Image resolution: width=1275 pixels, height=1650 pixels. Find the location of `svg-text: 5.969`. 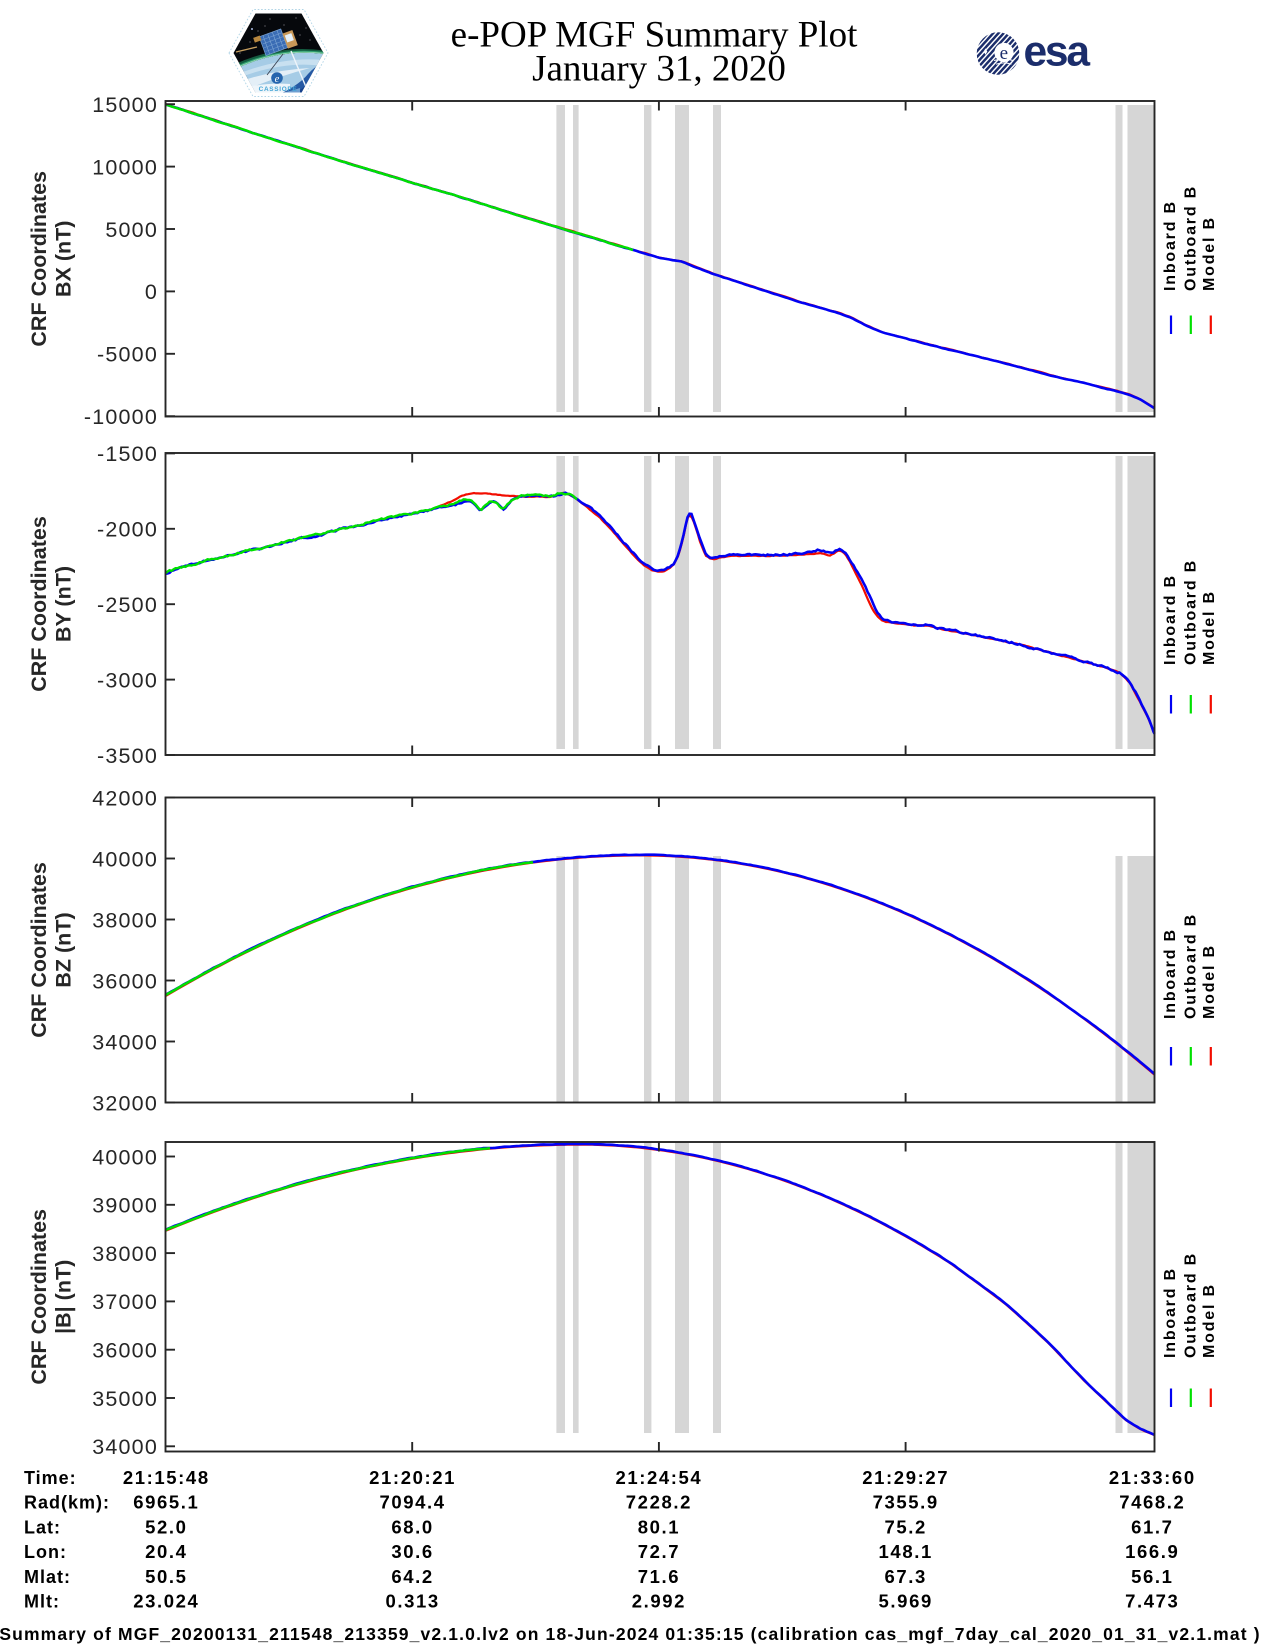

svg-text: 5.969 is located at coordinates (906, 1601).